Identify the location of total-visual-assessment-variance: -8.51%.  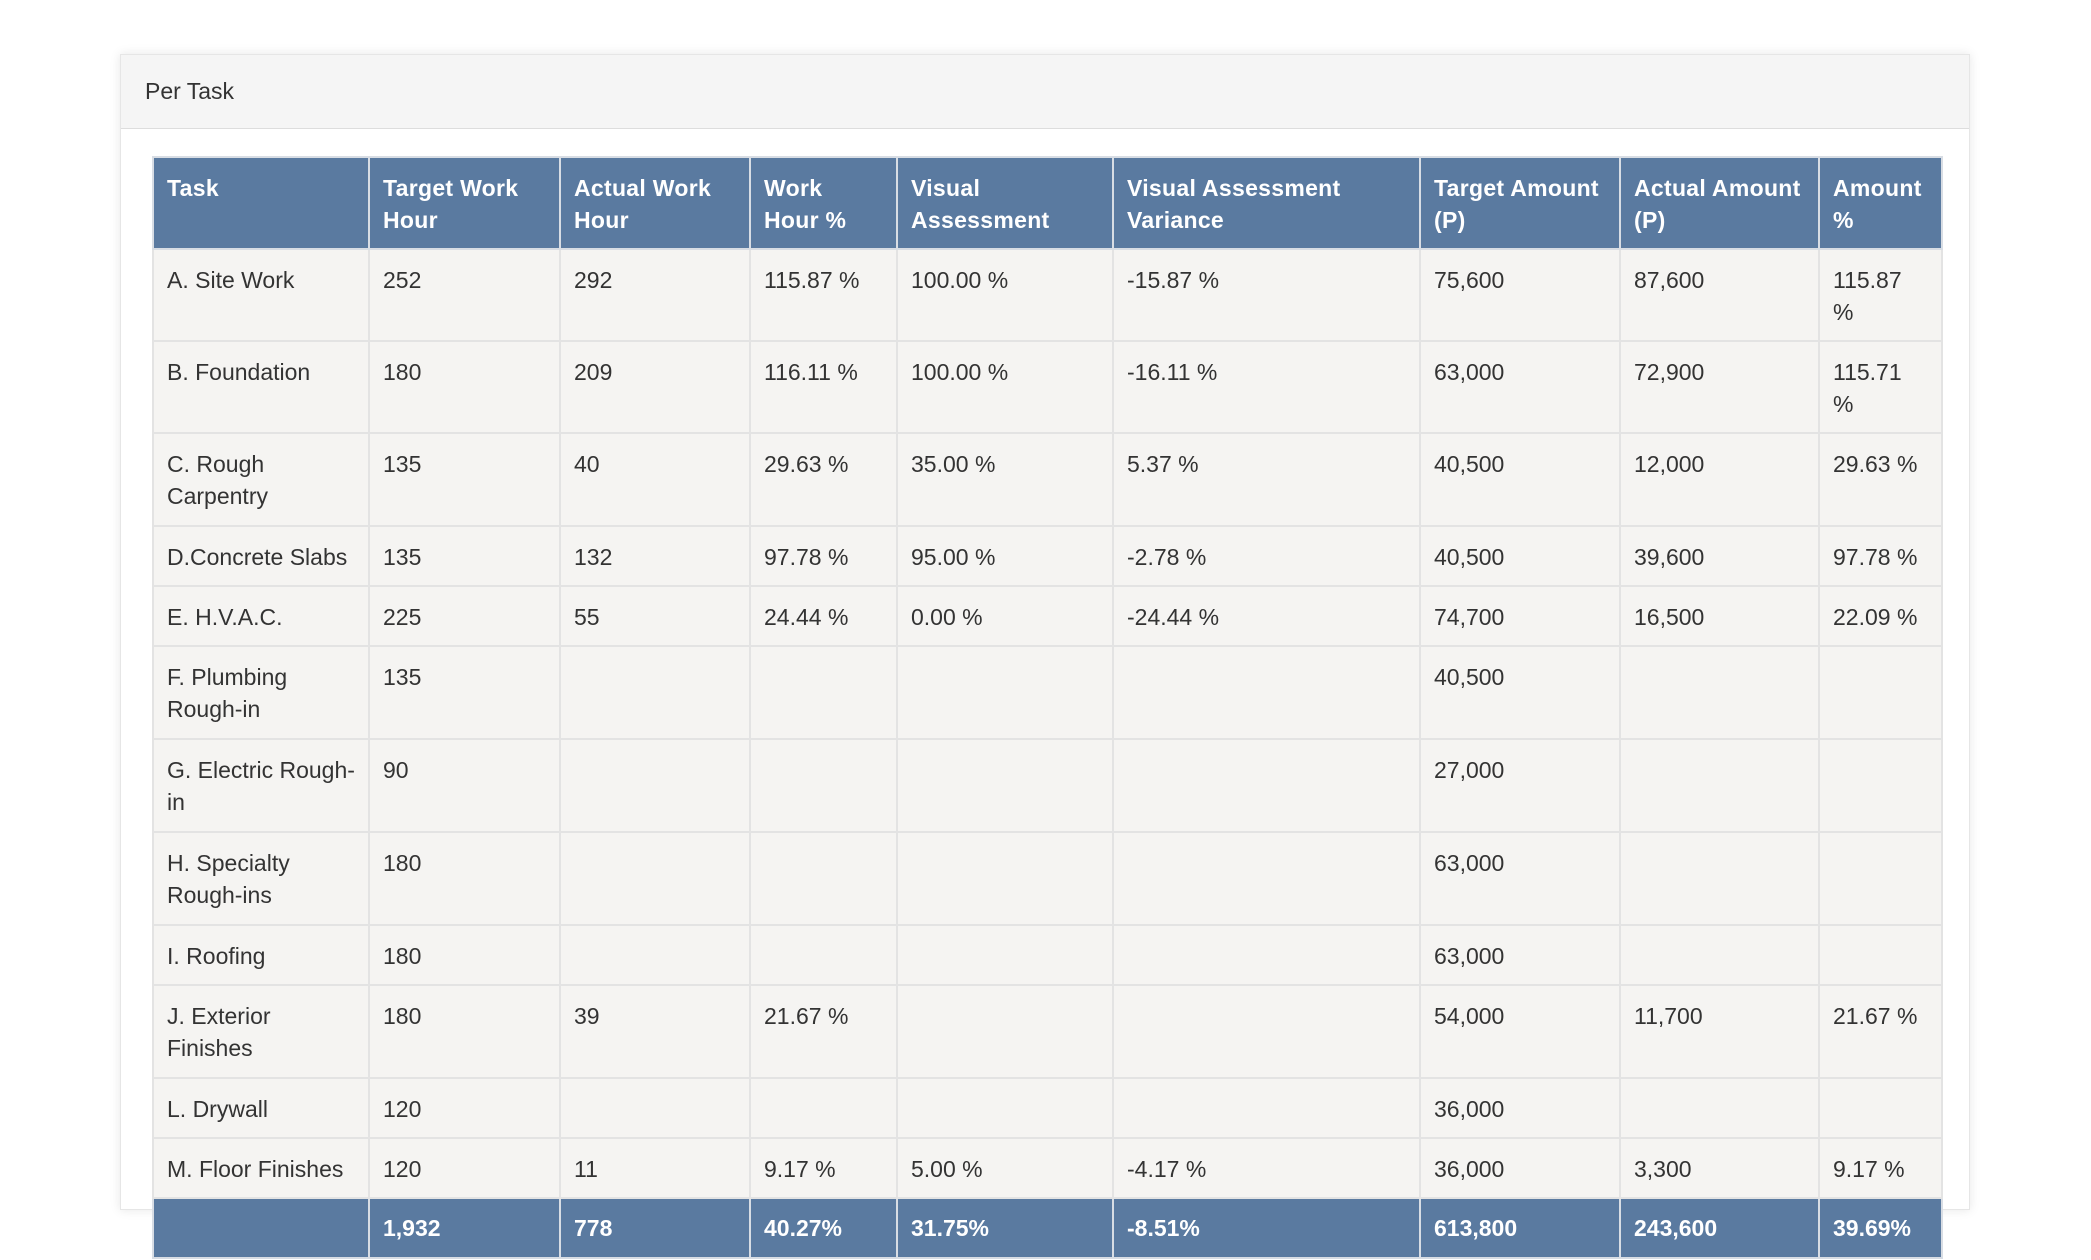
(1266, 1228).